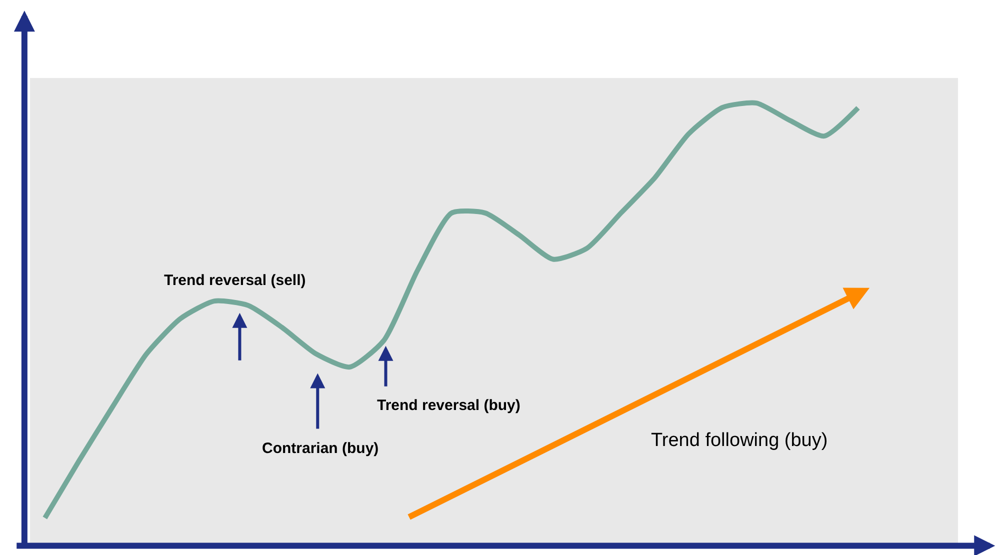 The height and width of the screenshot is (555, 1000). I want to click on annotation: Trend reversal (buy), so click(448, 405).